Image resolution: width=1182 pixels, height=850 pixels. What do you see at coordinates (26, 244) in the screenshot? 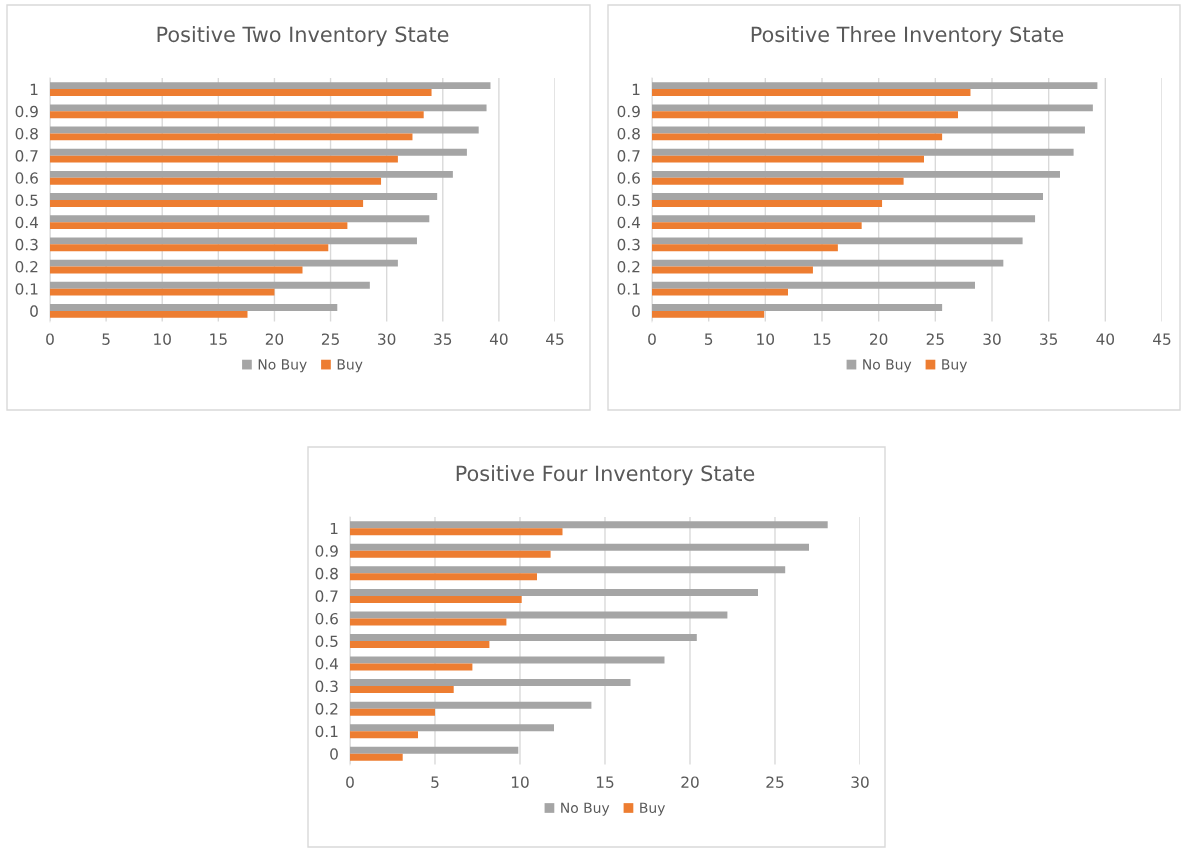
I see `y-tick-label: 0.3` at bounding box center [26, 244].